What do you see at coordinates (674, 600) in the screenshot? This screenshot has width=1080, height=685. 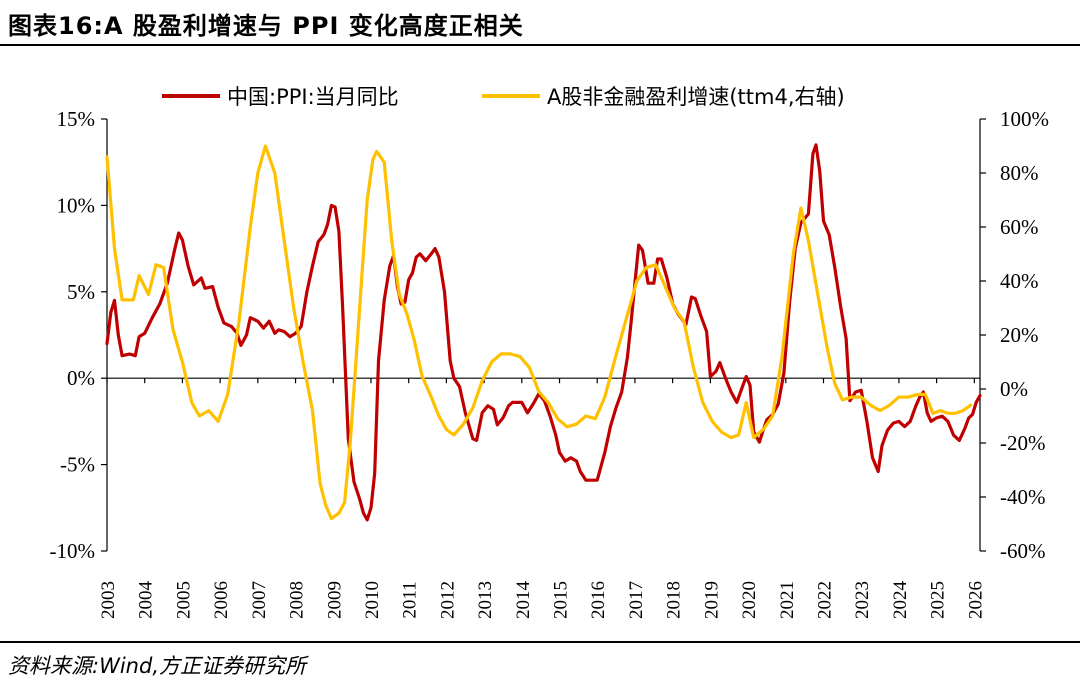 I see `x-tick-label: 2018` at bounding box center [674, 600].